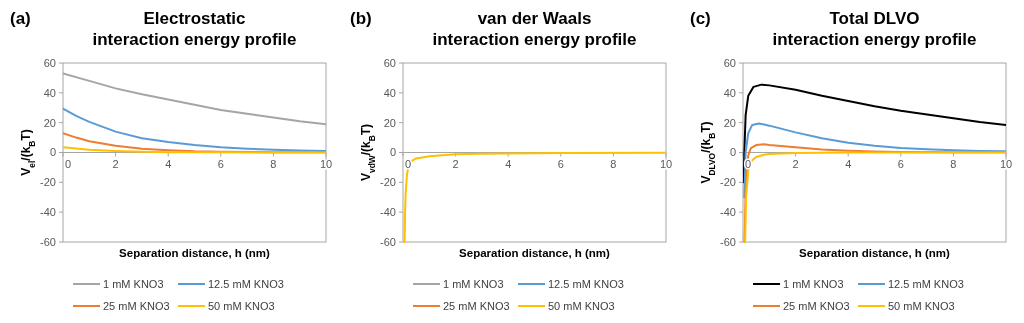 Image resolution: width=1024 pixels, height=323 pixels. Describe the element at coordinates (874, 29) in the screenshot. I see `chart-title: Total DLVO interaction energy profile` at that location.